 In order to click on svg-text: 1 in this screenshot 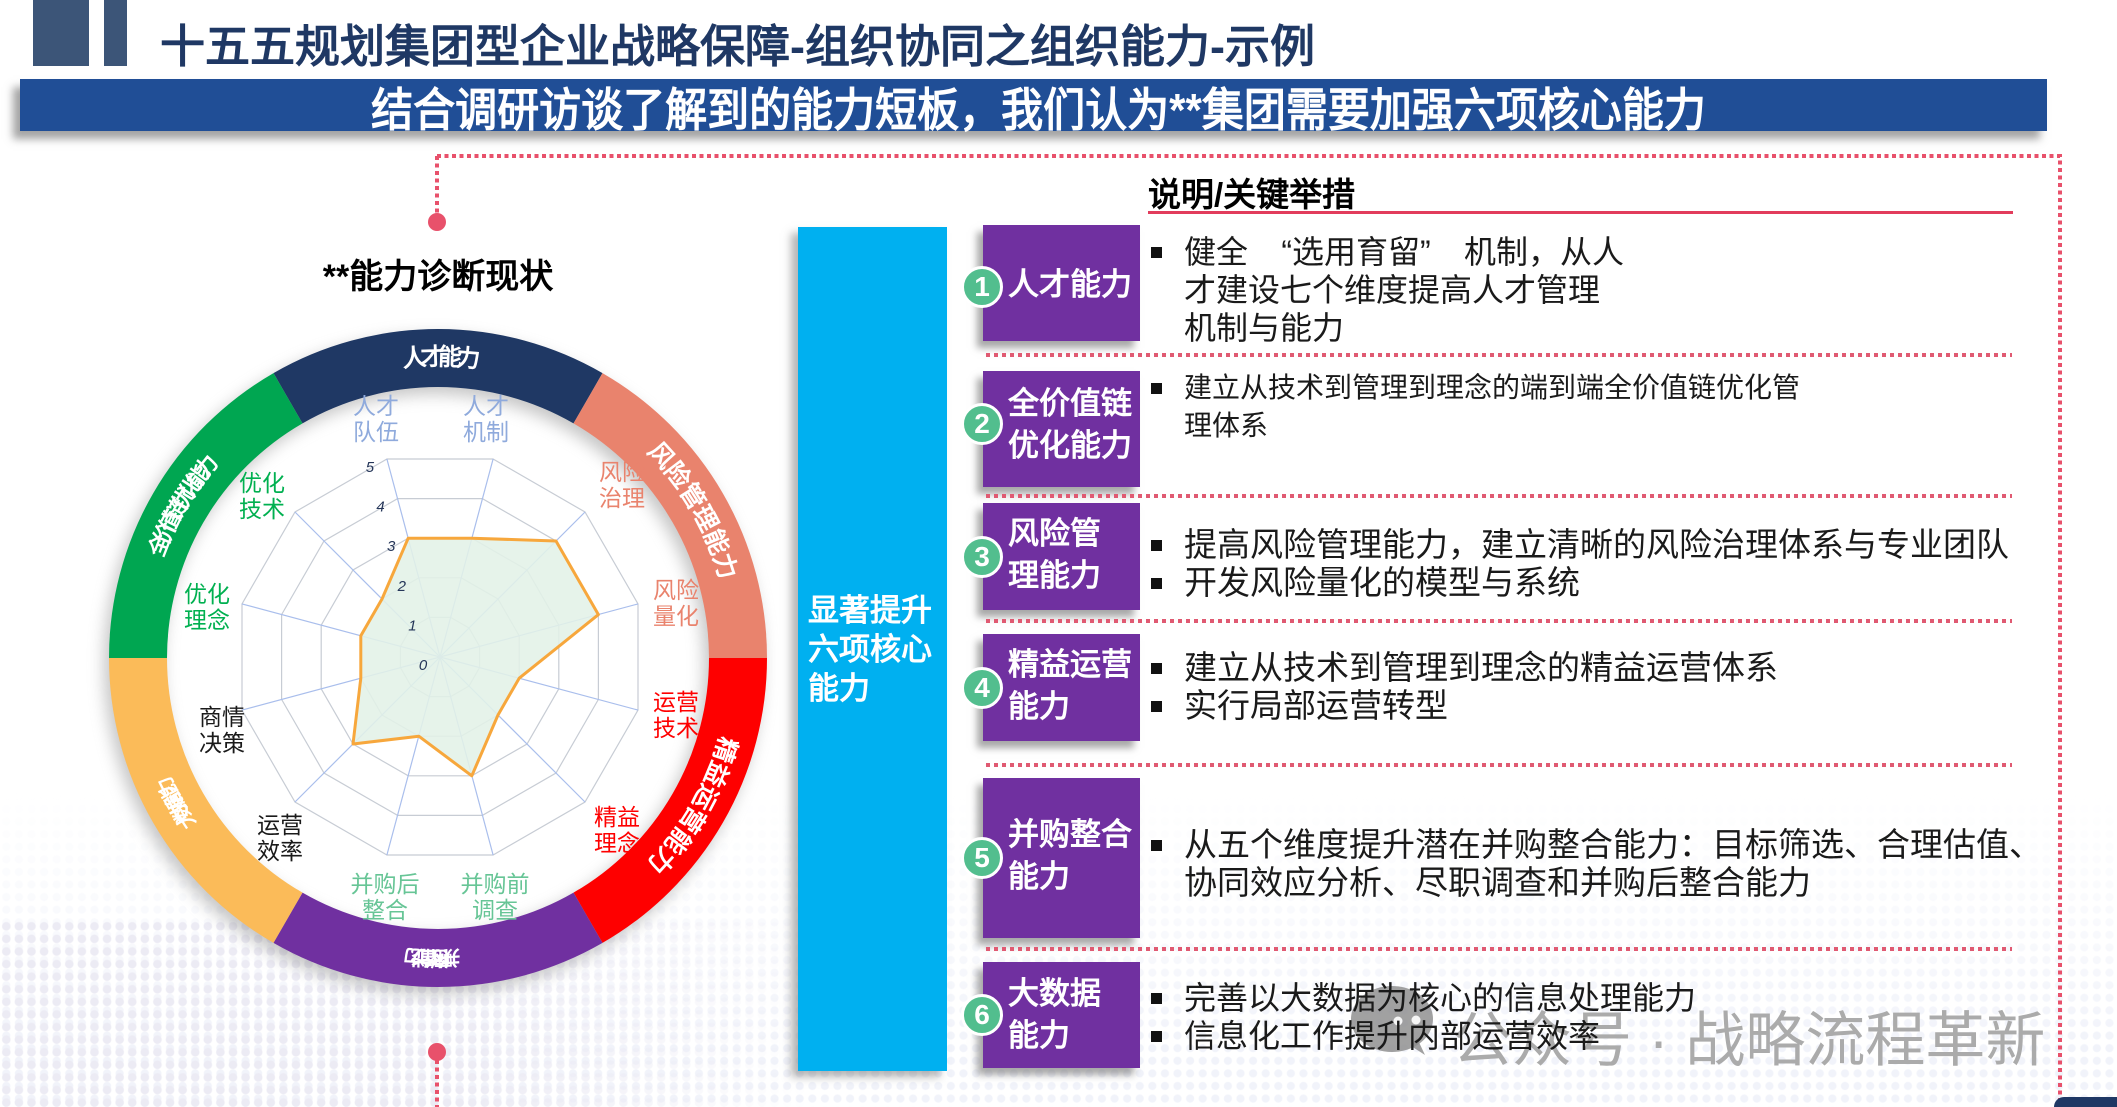, I will do `click(412, 625)`.